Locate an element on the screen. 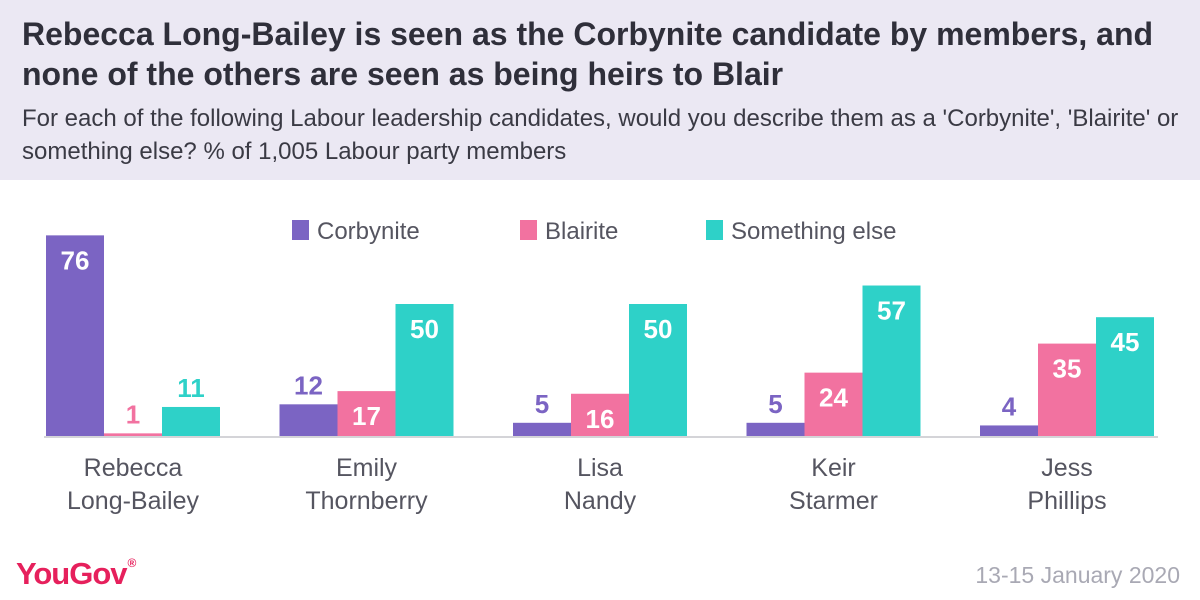 This screenshot has height=600, width=1200. category-label: Starmer is located at coordinates (833, 501).